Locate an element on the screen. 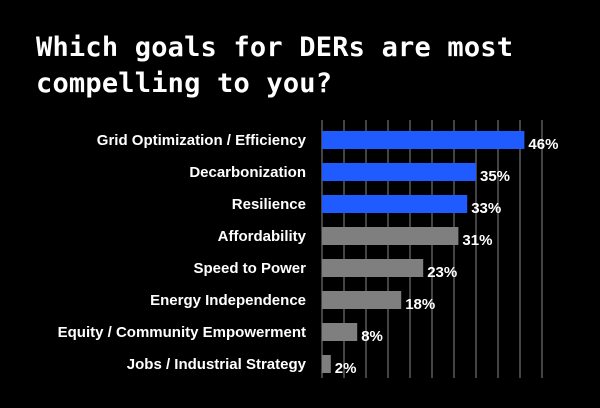 The width and height of the screenshot is (600, 408). value-label-1: 35% is located at coordinates (495, 176).